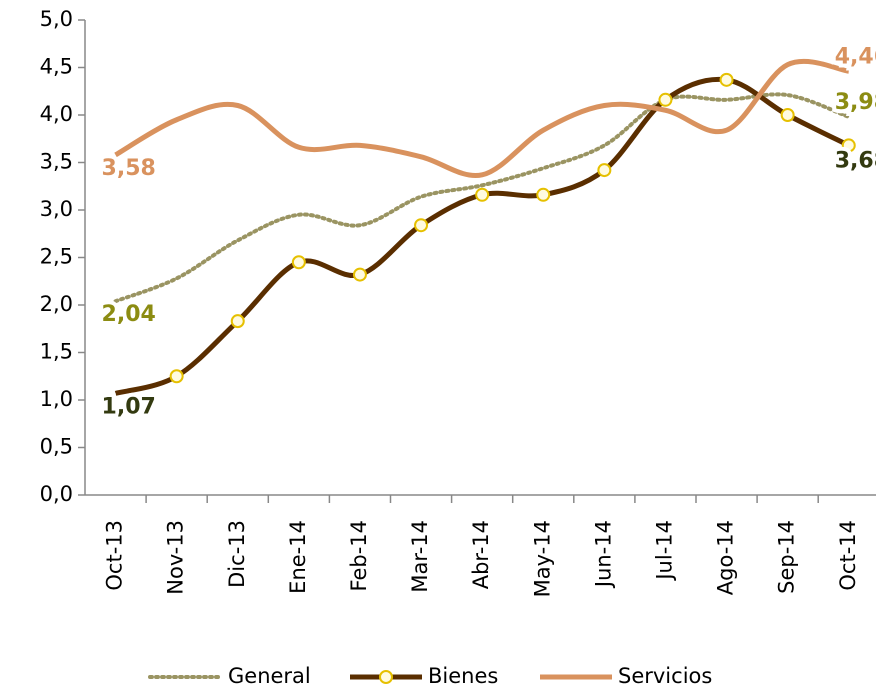  What do you see at coordinates (129, 406) in the screenshot?
I see `value-label: 1,07` at bounding box center [129, 406].